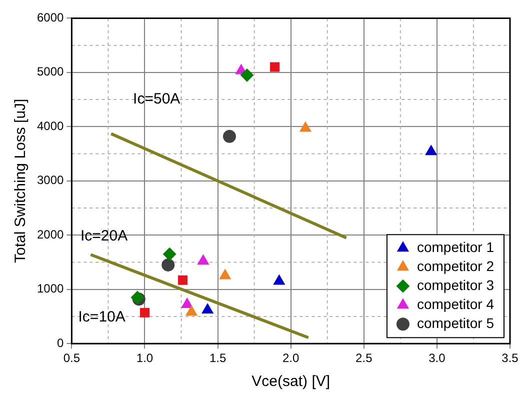 Image resolution: width=532 pixels, height=403 pixels. Describe the element at coordinates (455, 246) in the screenshot. I see `legend-label: competitor 1` at that location.